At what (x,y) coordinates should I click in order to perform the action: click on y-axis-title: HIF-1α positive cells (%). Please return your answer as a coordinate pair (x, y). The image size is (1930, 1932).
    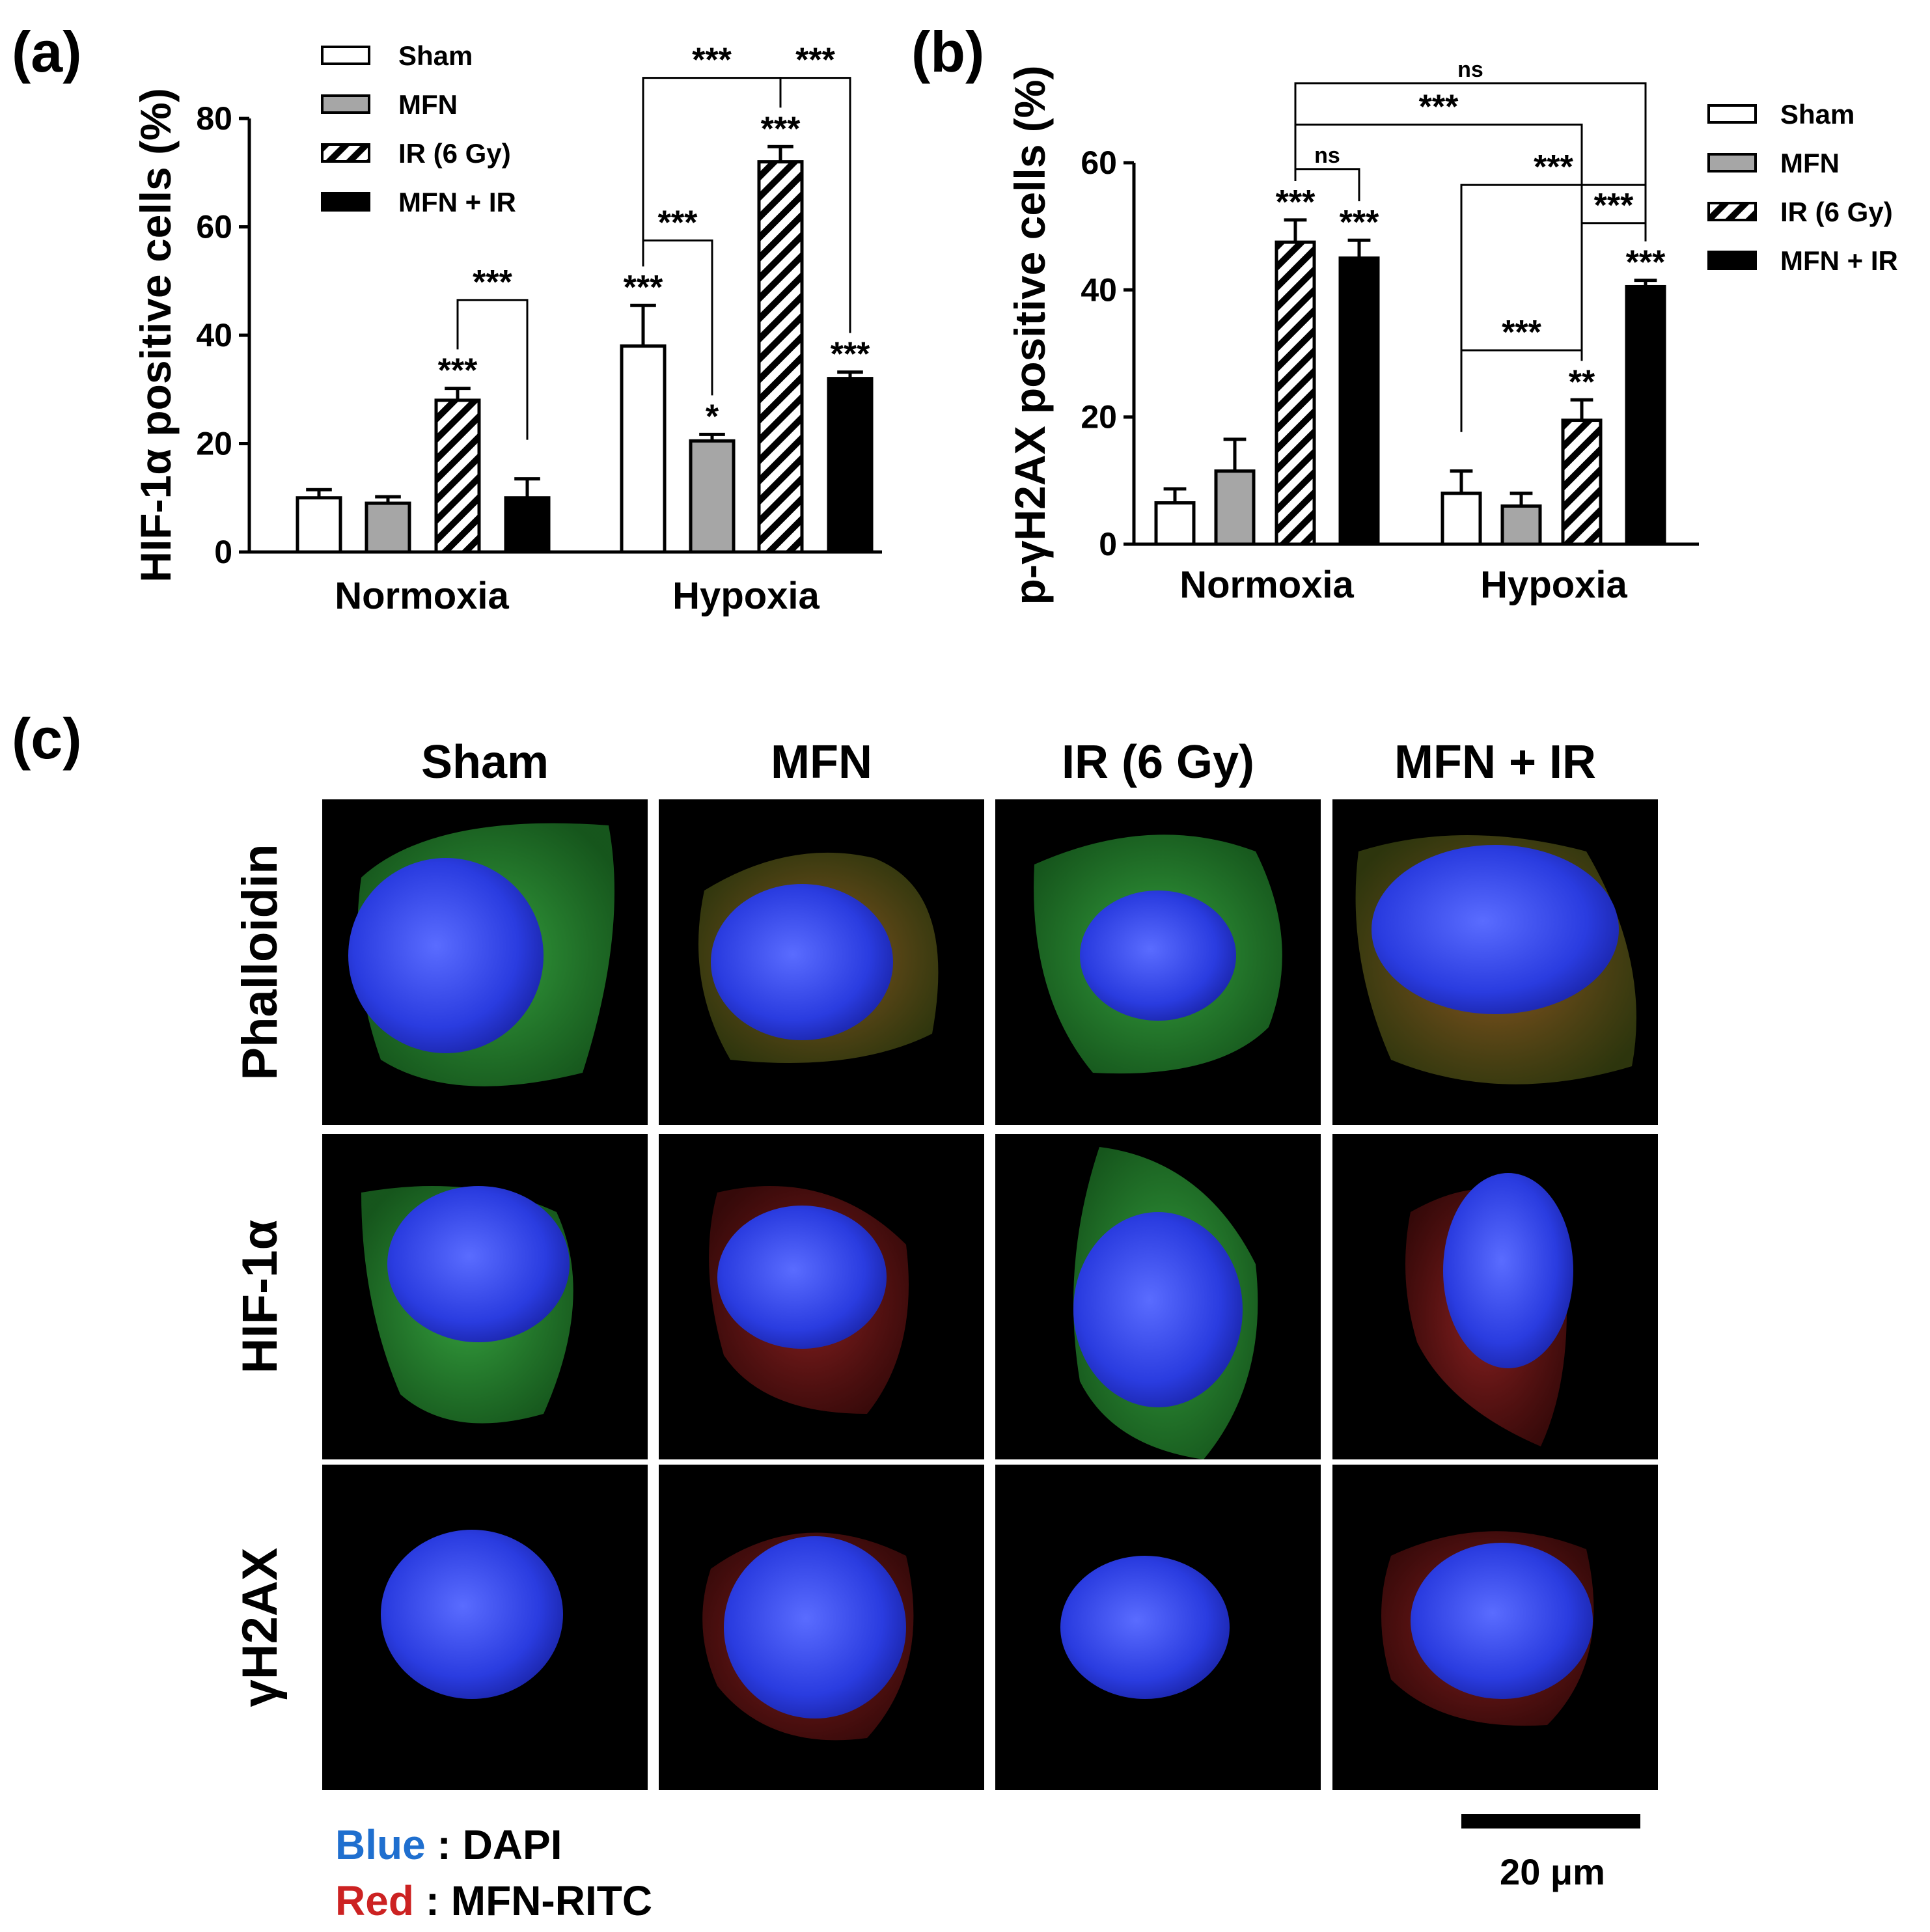
    Looking at the image, I should click on (155, 335).